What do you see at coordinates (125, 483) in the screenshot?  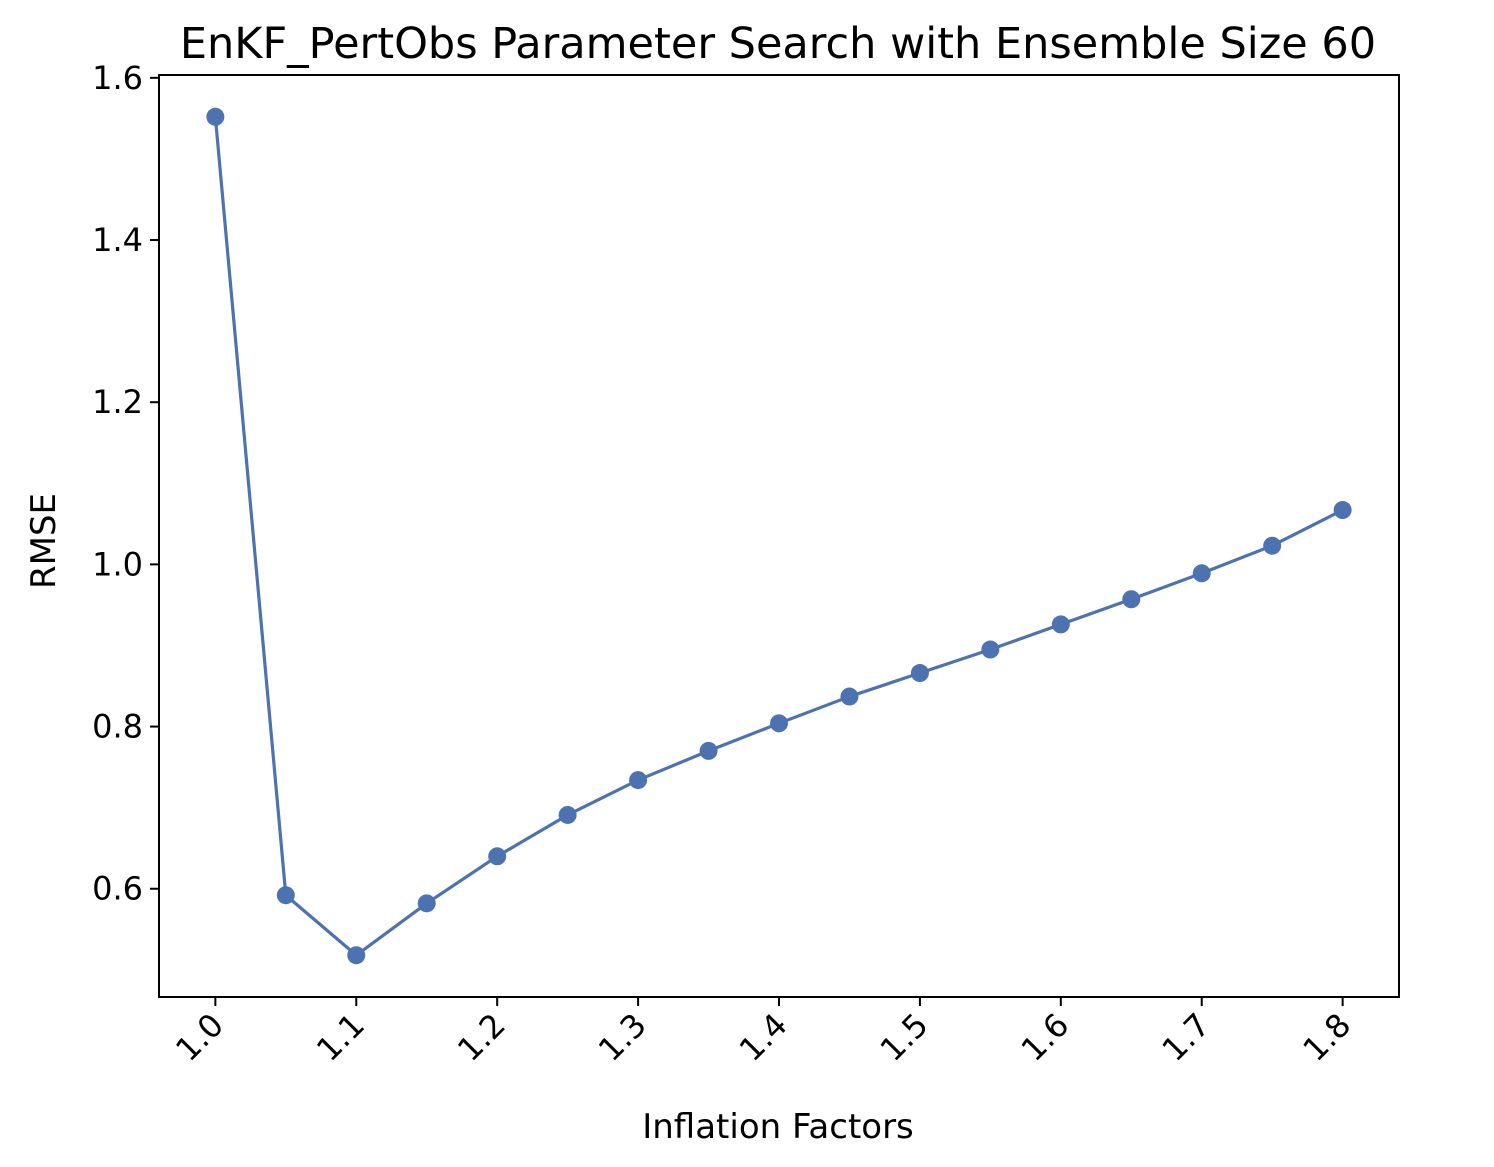 I see `y-axis: 0.6 0.8 1.0 1.2 1.4 1.6` at bounding box center [125, 483].